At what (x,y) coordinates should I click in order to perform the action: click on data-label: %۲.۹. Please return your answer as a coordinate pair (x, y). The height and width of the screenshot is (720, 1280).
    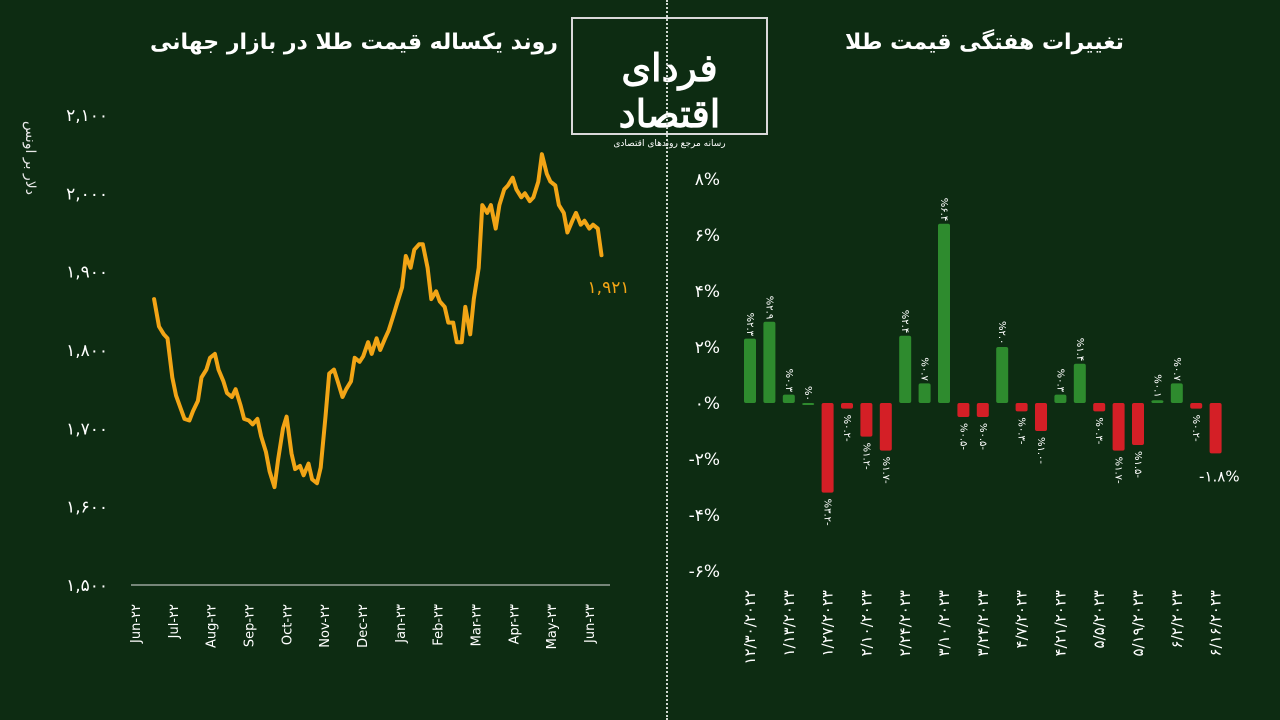
    Looking at the image, I should click on (768, 307).